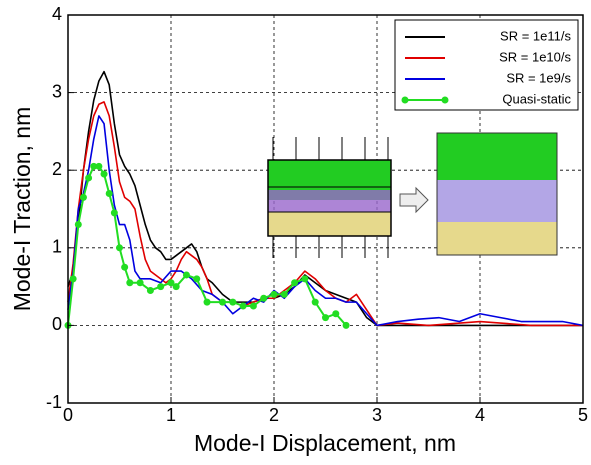  I want to click on legend-label: SR = 1e9/s, so click(538, 77).